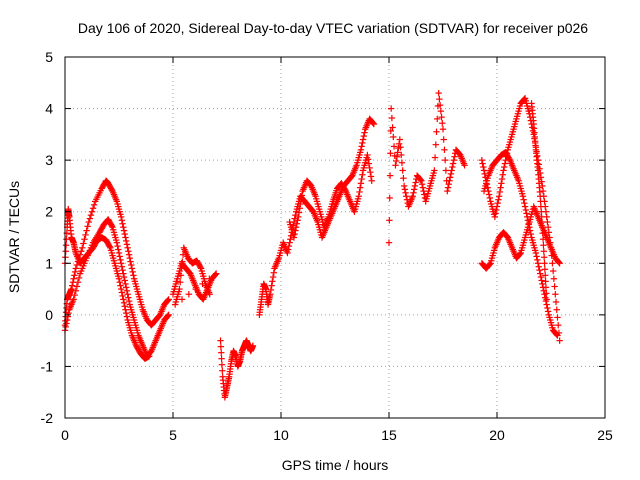 The height and width of the screenshot is (480, 640). Describe the element at coordinates (14, 237) in the screenshot. I see `y-axis-label: SDTVAR / TECUs` at that location.